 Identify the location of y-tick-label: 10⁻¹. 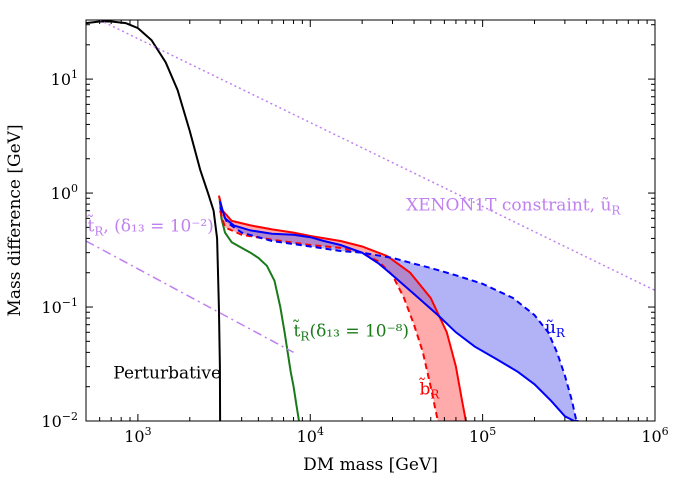
(59, 306).